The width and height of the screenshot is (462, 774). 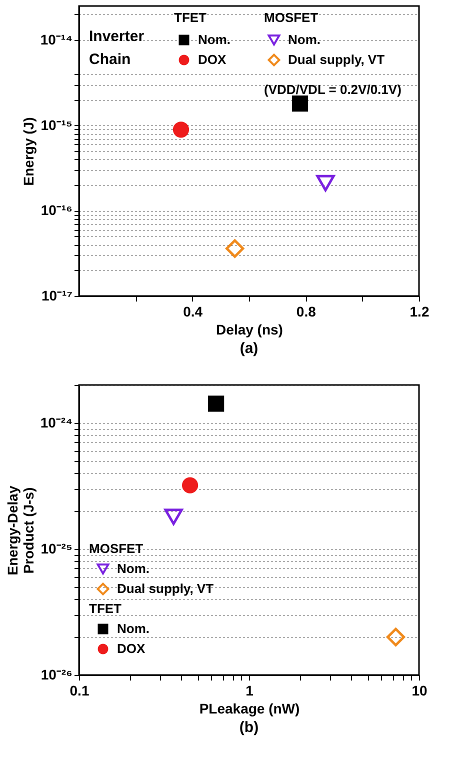 What do you see at coordinates (28, 151) in the screenshot?
I see `y-axis-title: Energy (J)` at bounding box center [28, 151].